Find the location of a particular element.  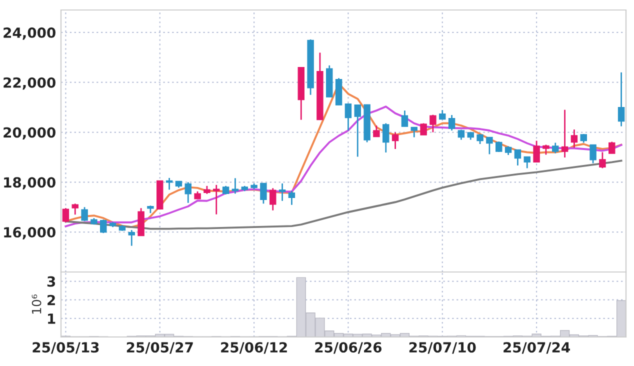

y-tick-label: 24,000 is located at coordinates (30, 33).